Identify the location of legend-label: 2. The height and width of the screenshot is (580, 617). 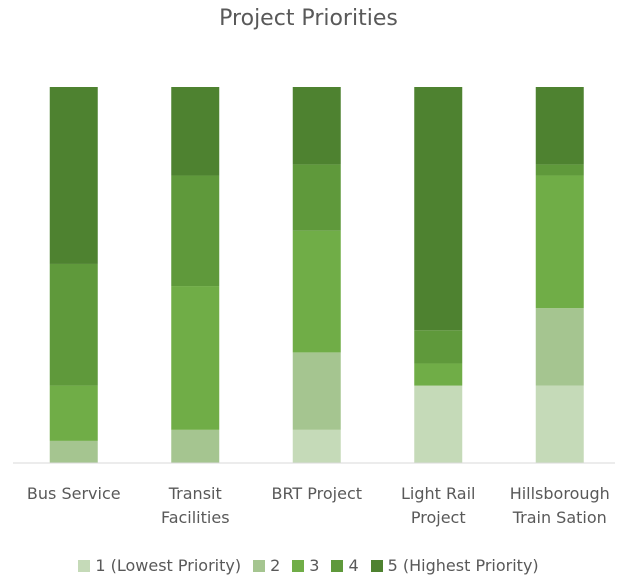
(275, 565).